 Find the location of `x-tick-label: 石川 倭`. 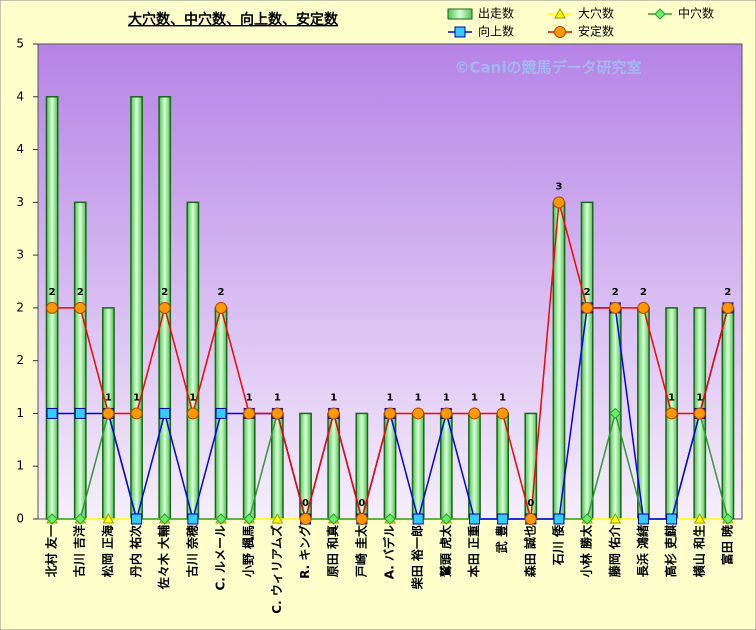

x-tick-label: 石川 倭 is located at coordinates (557, 545).